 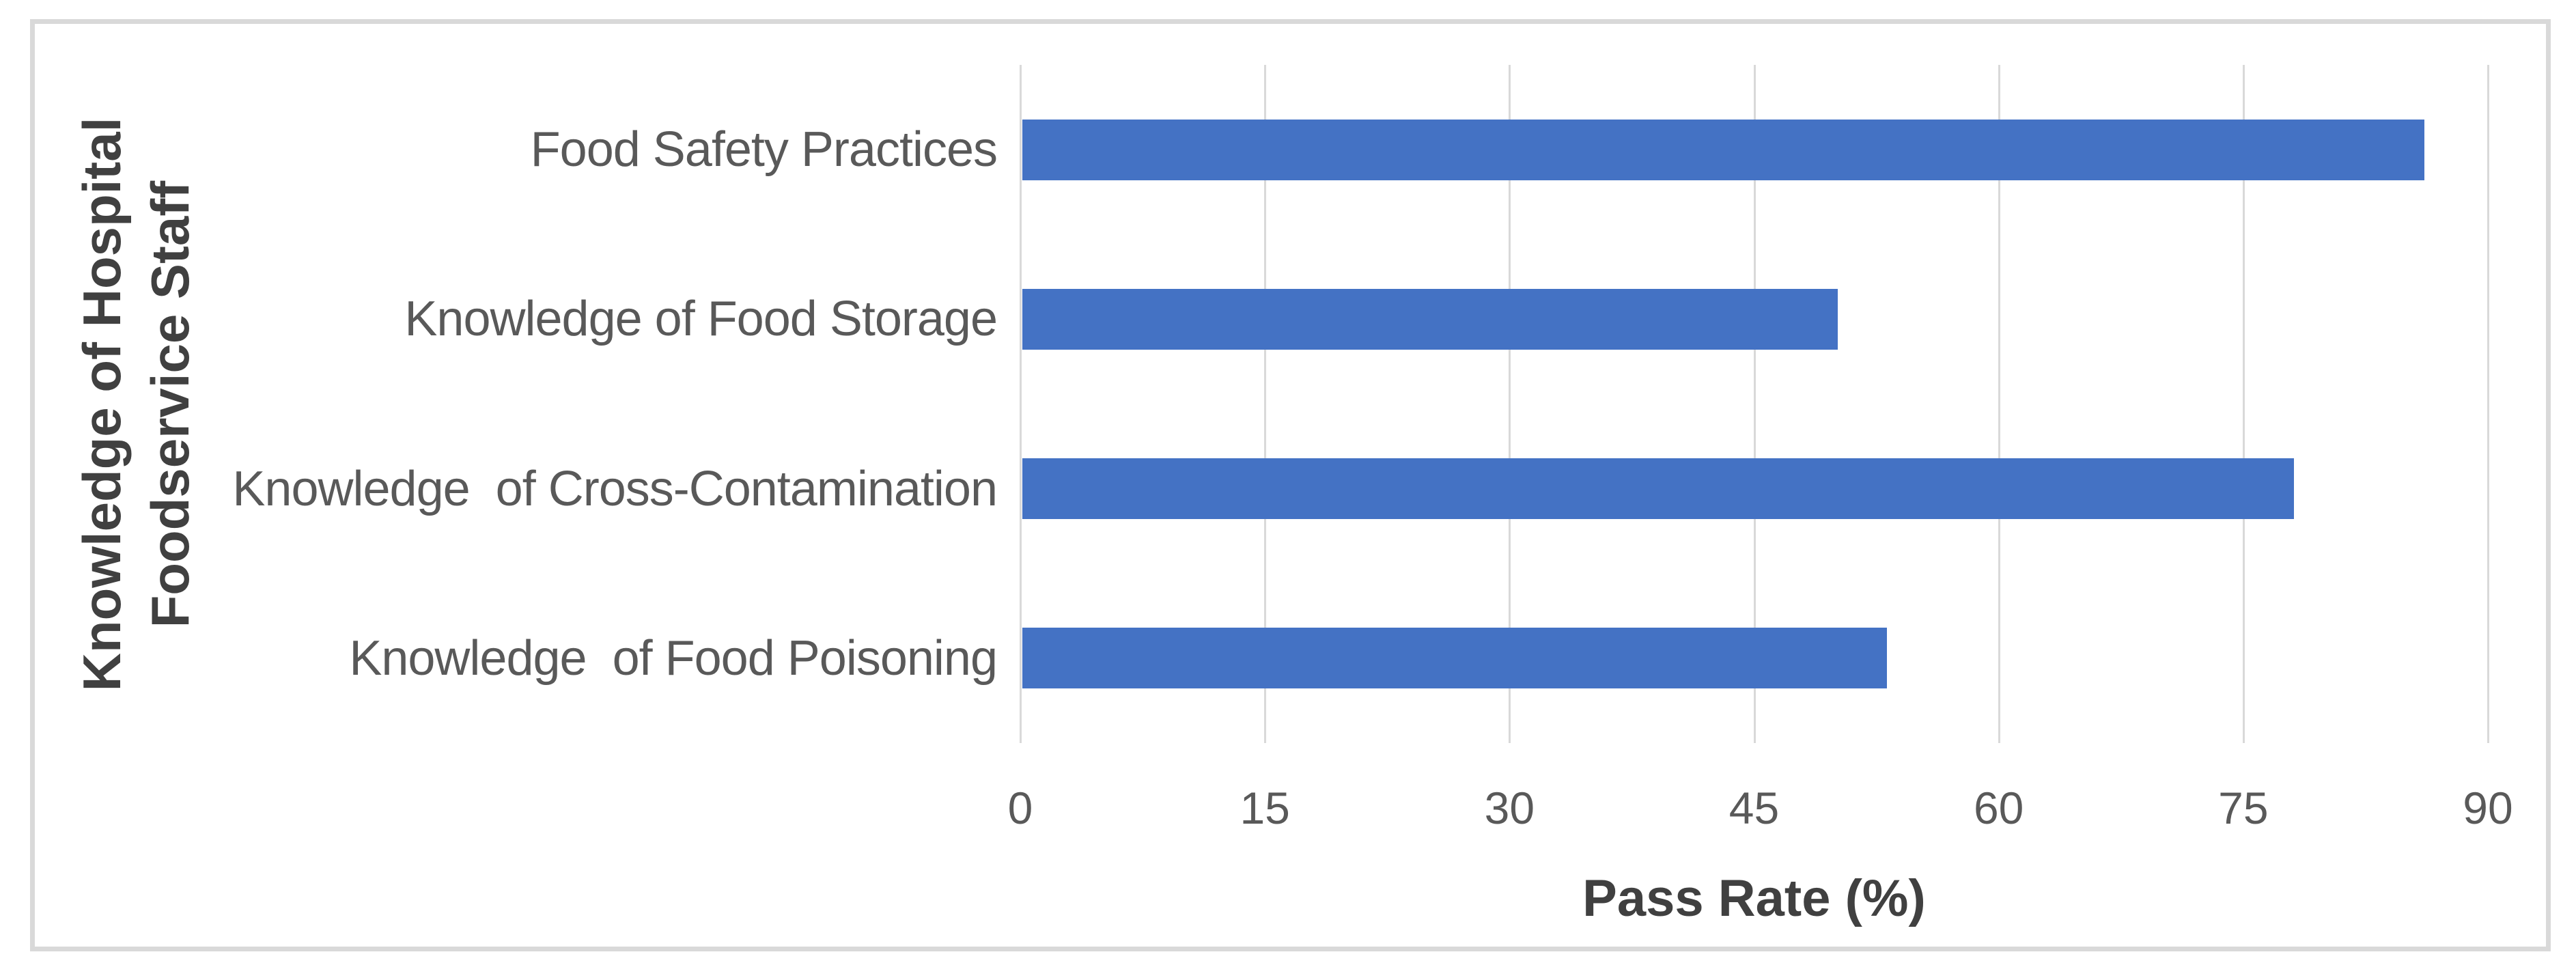 I want to click on y-axis-title-line-1: Knowledge of Hospital, so click(x=102, y=404).